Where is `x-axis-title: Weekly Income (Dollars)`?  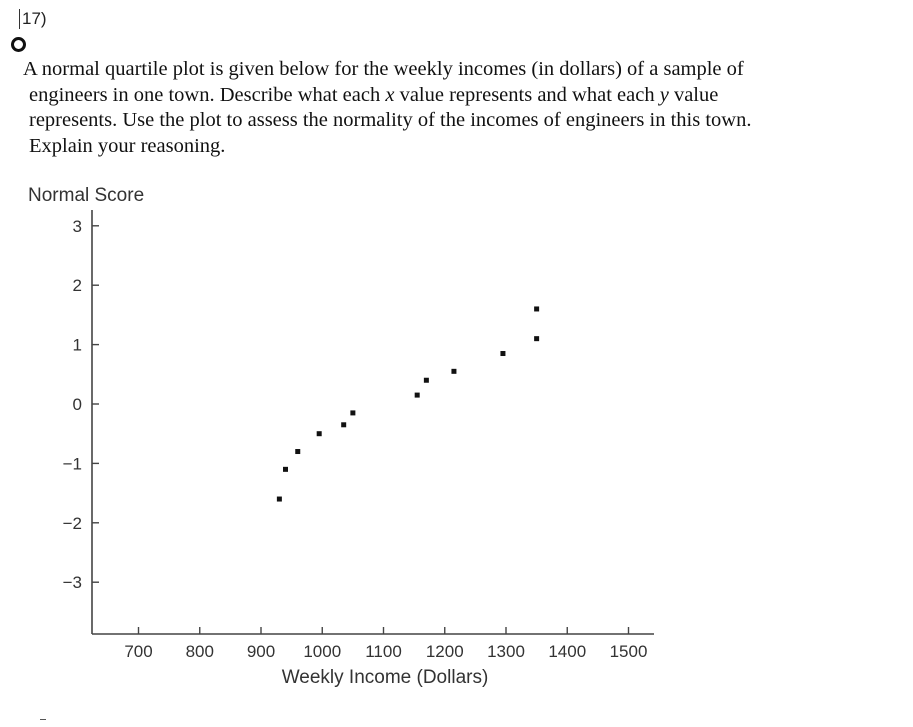 x-axis-title: Weekly Income (Dollars) is located at coordinates (385, 677).